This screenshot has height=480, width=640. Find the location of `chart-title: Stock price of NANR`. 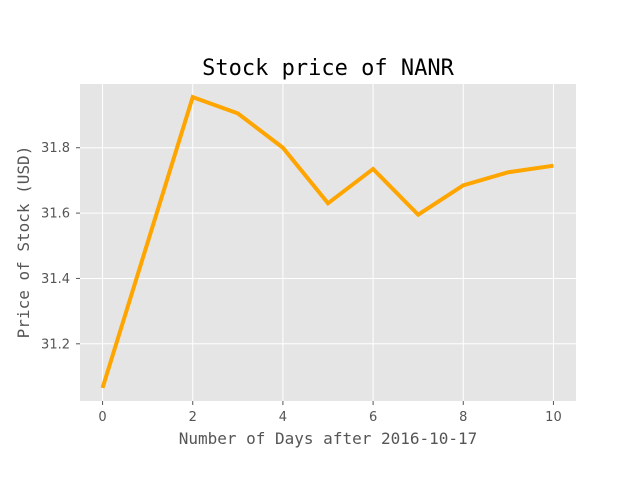

chart-title: Stock price of NANR is located at coordinates (328, 68).